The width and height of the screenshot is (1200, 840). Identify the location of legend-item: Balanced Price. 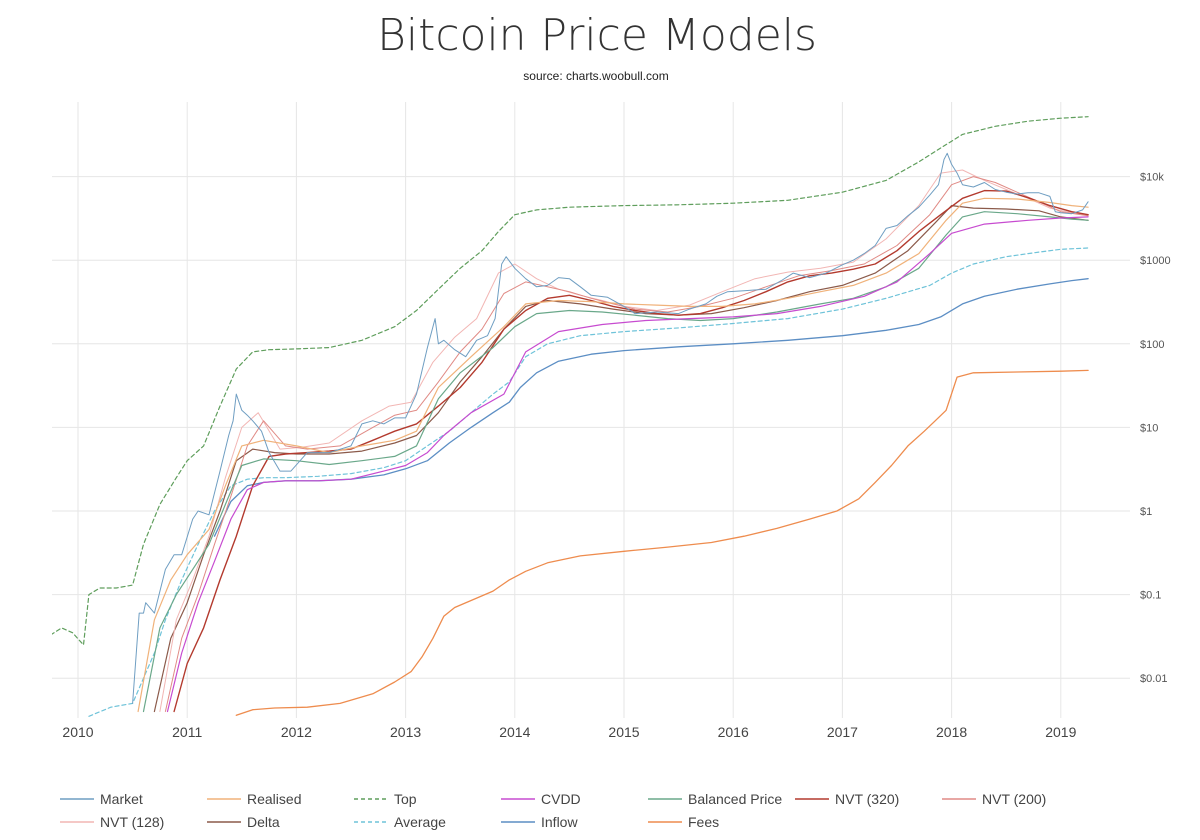
(715, 799).